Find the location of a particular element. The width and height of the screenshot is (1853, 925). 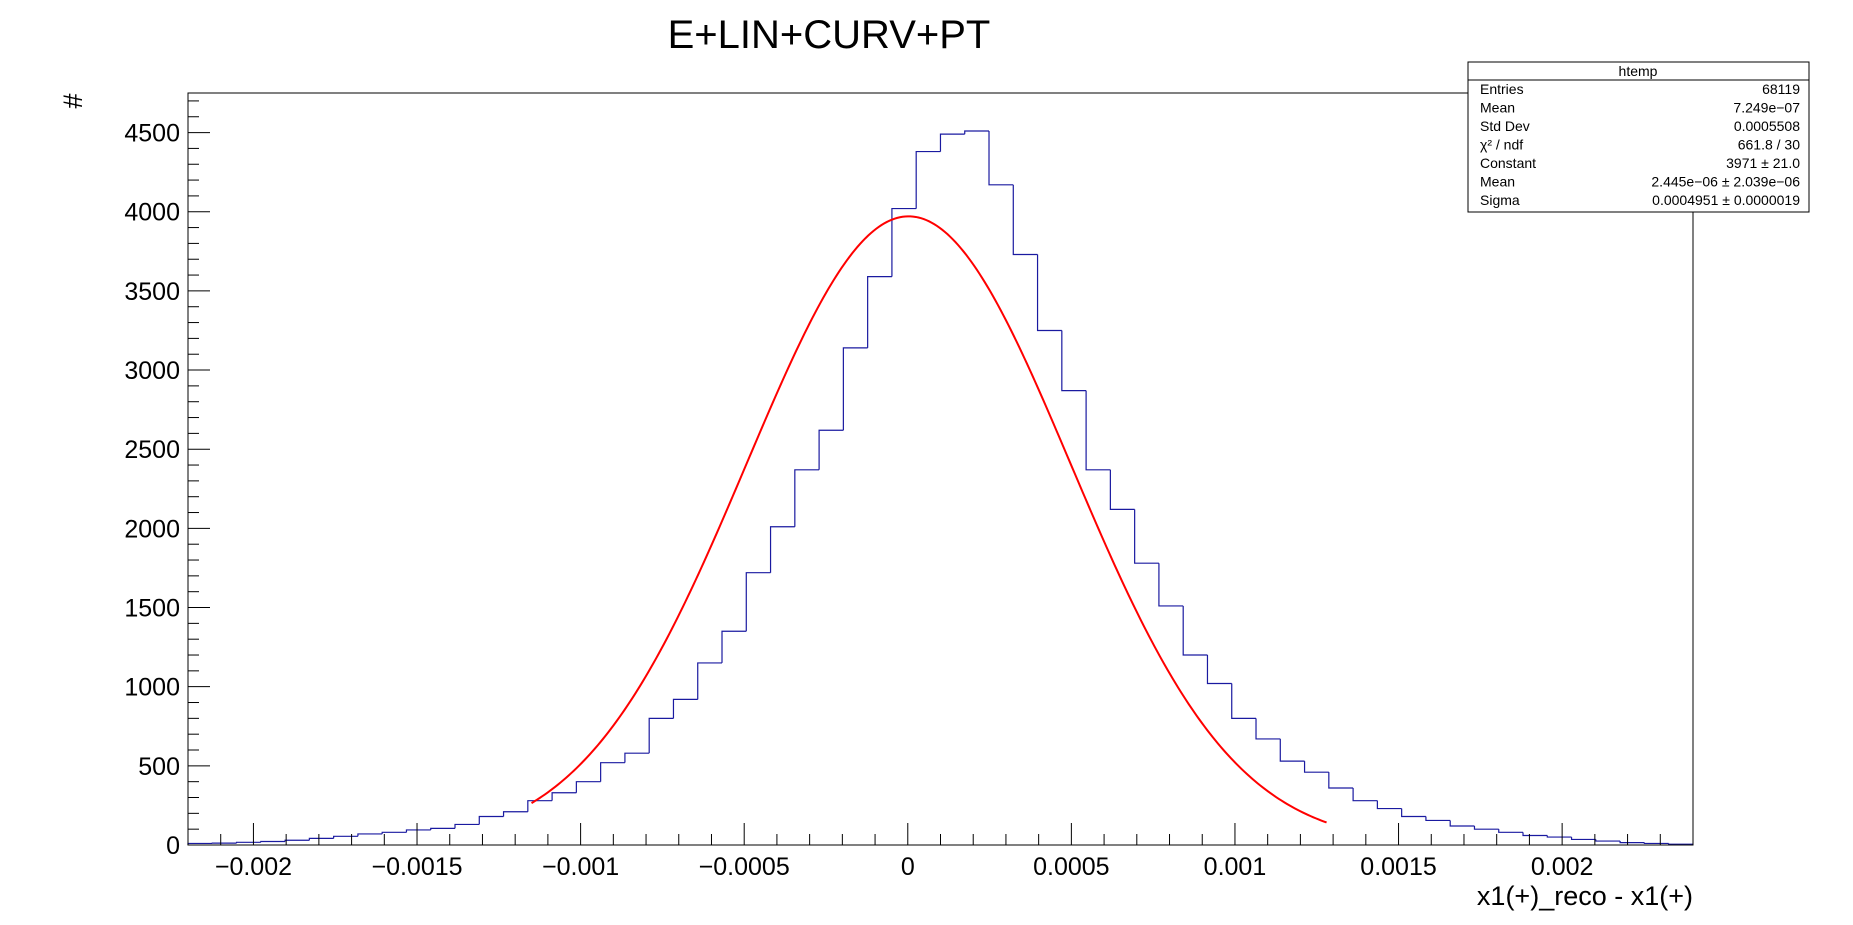

y-tick-label: 2000 is located at coordinates (152, 529).